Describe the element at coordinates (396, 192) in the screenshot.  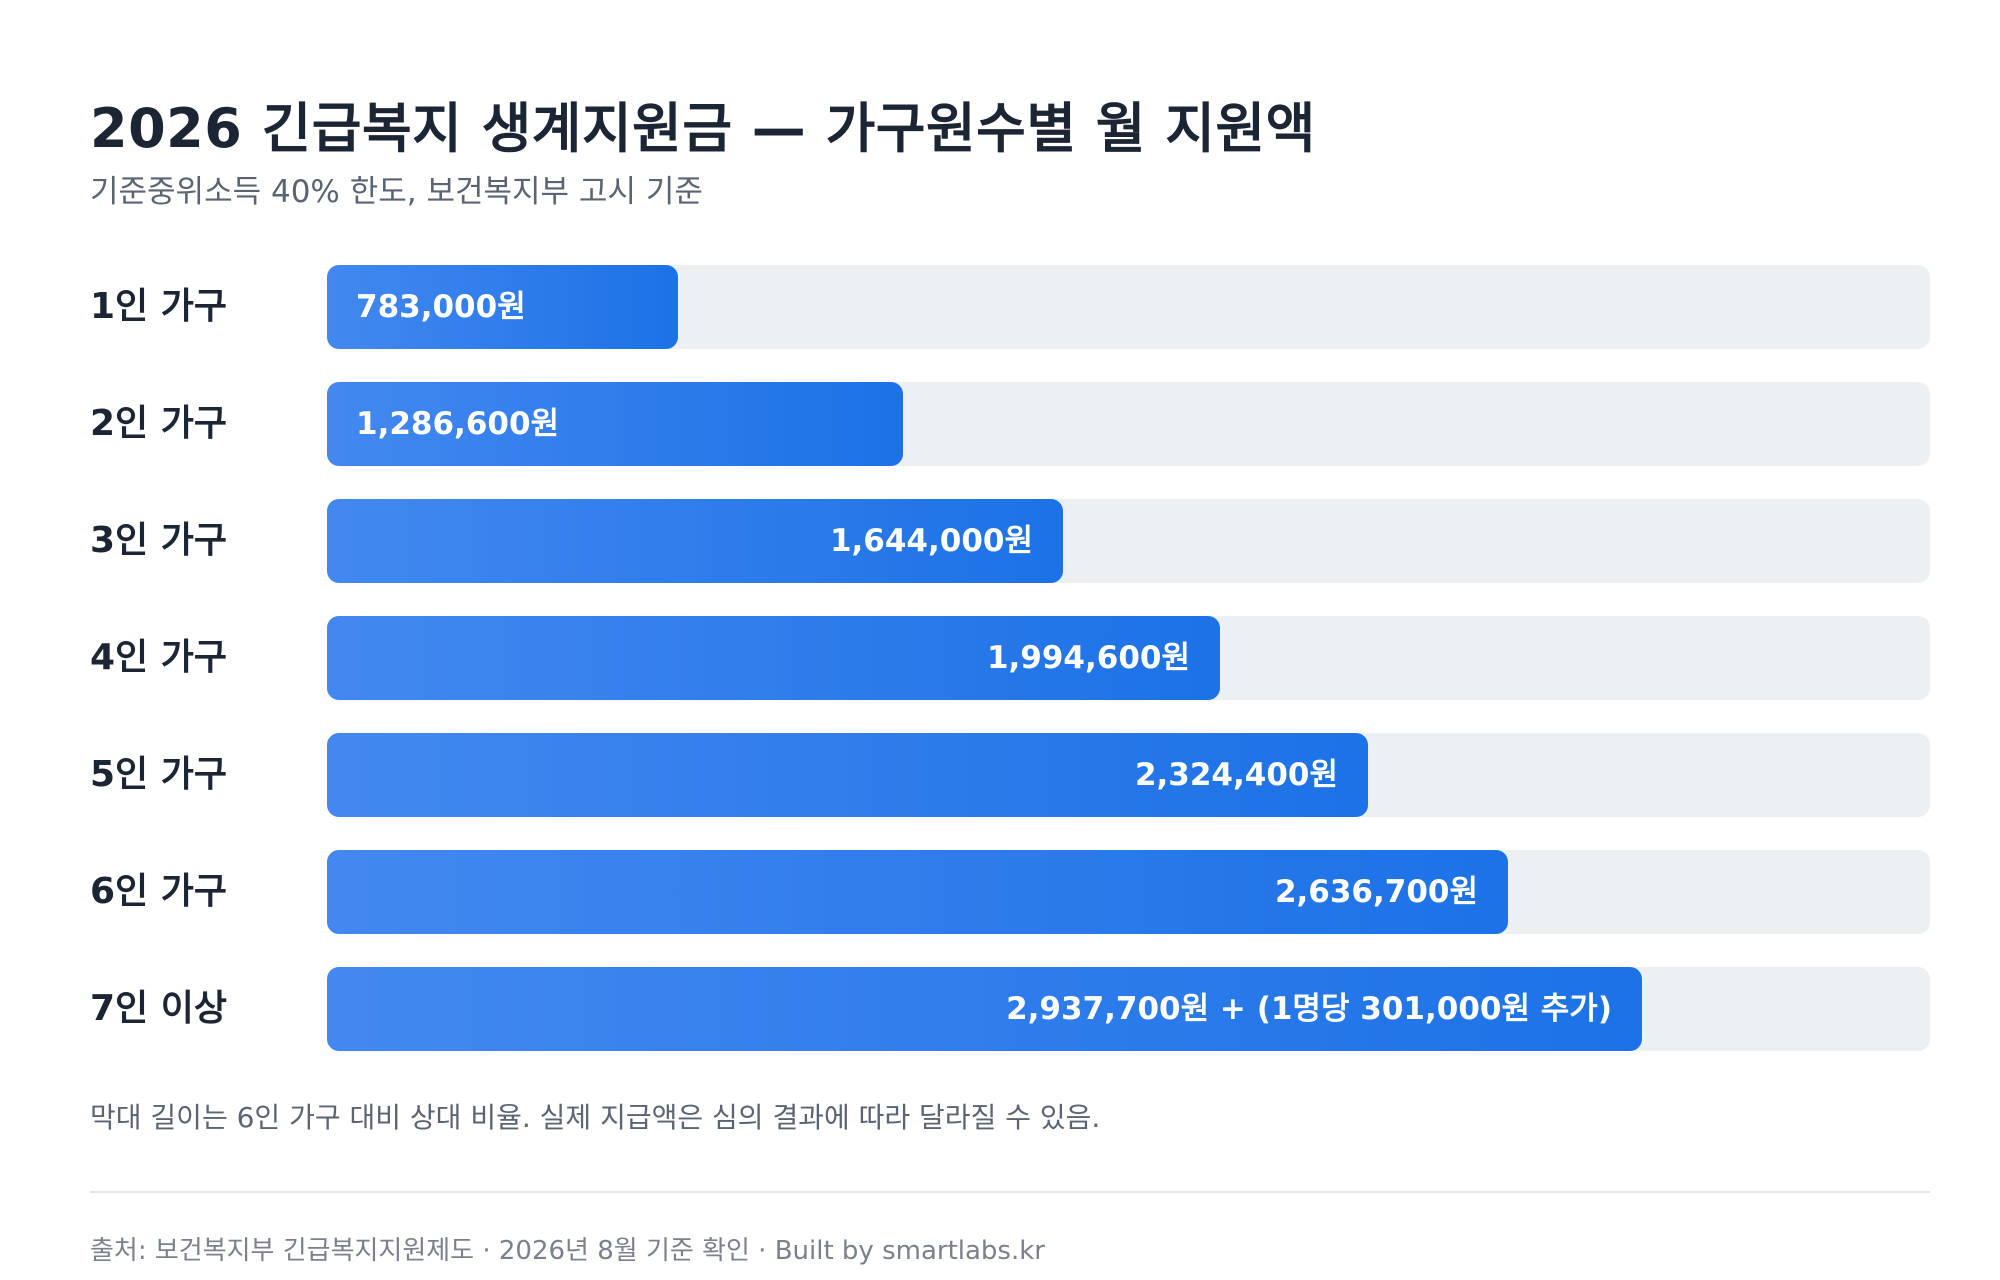
I see `chart-subtitle: 기준중위소득 40% 한도, 보건복지부 고시 기준` at that location.